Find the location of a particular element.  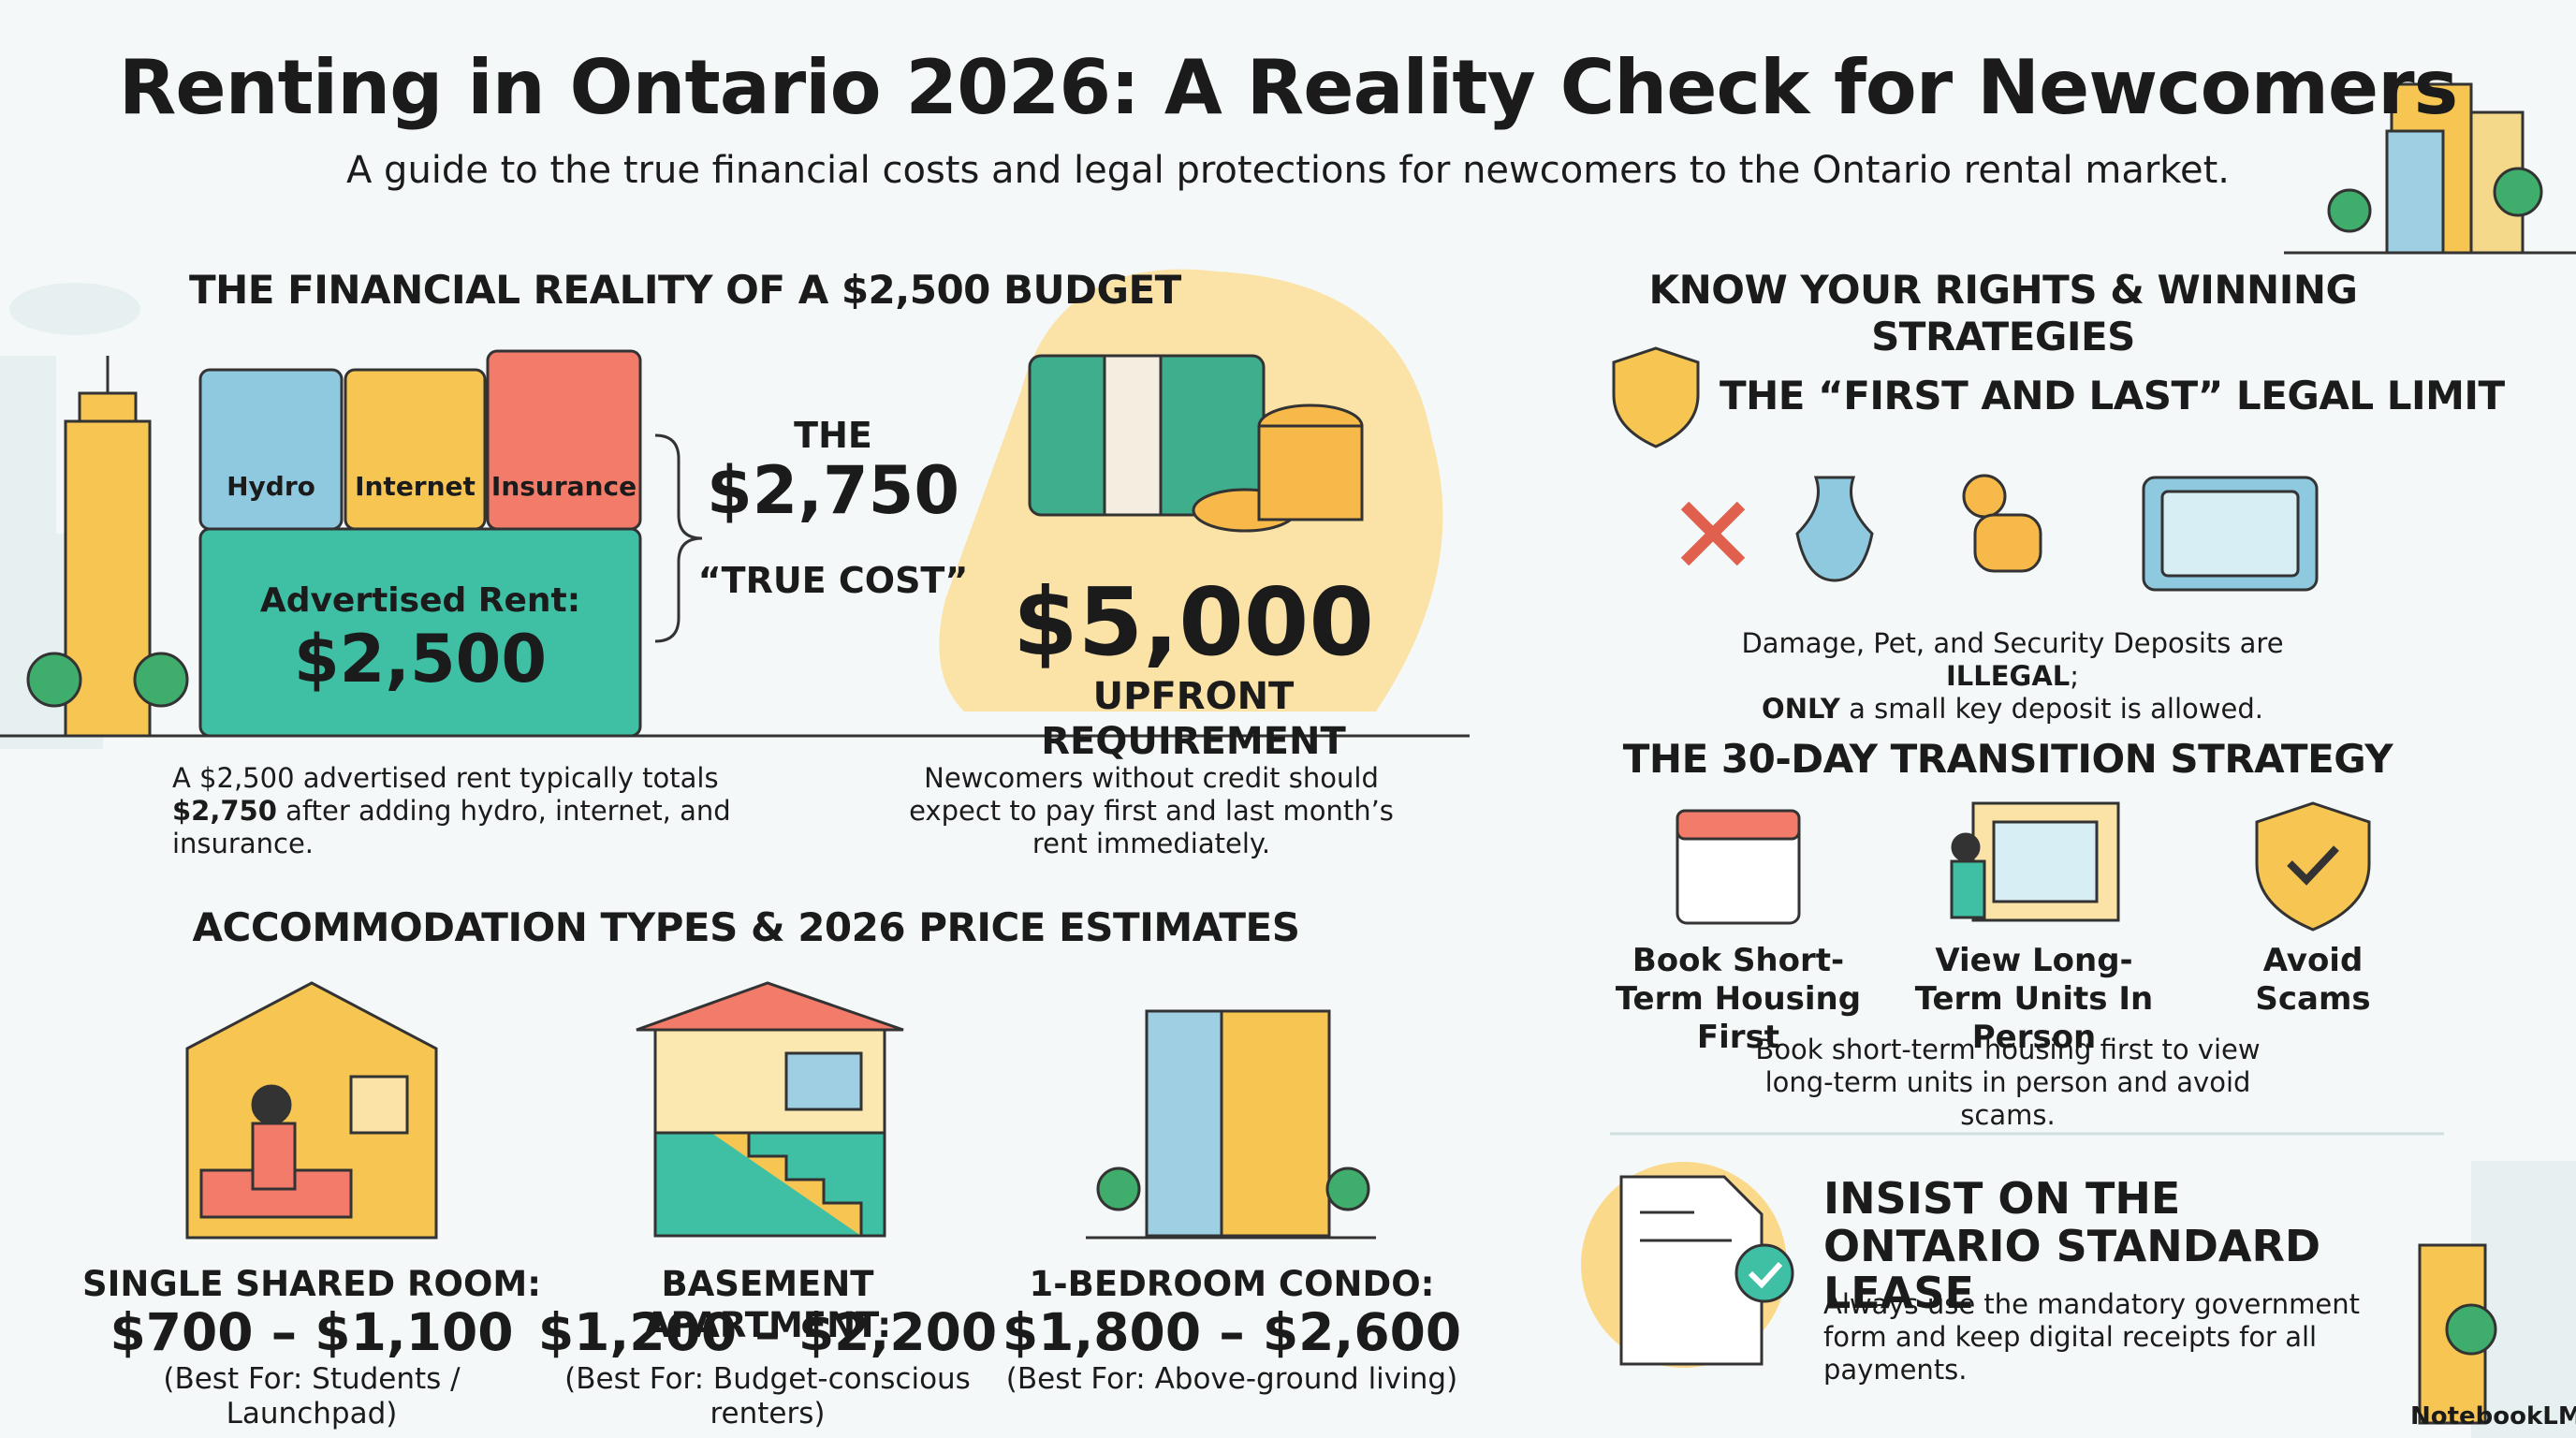

legal-icons is located at coordinates (1965, 469).